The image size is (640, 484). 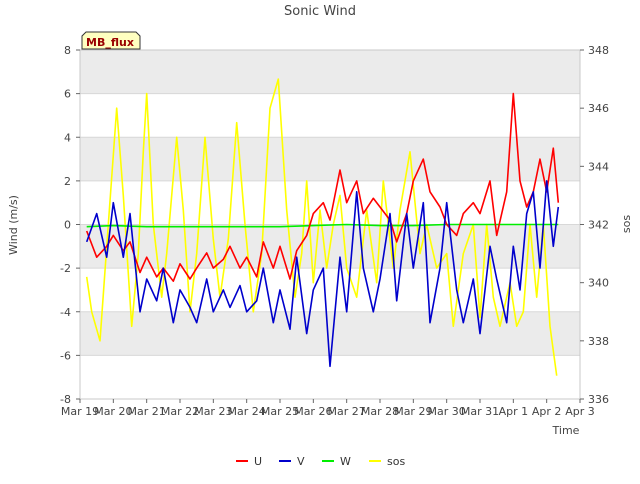 I want to click on y-tick-label: 8, so click(x=67, y=50).